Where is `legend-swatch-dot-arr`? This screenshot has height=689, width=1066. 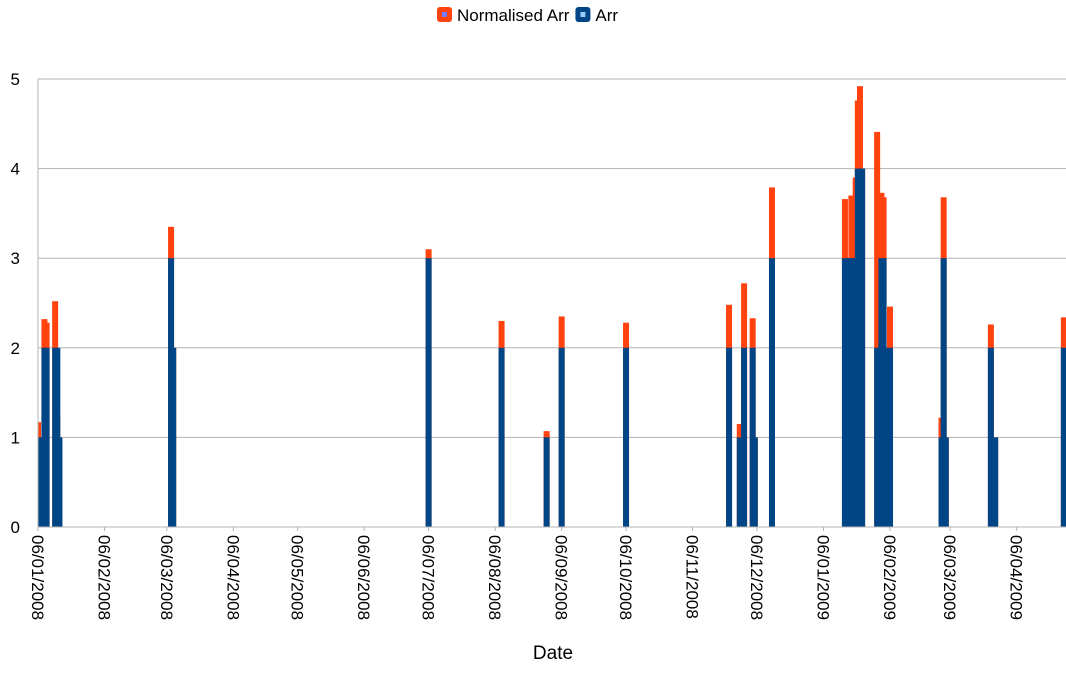
legend-swatch-dot-arr is located at coordinates (583, 14).